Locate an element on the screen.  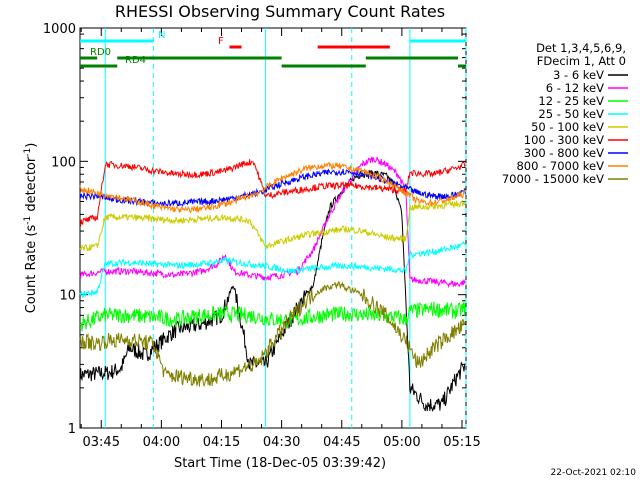
chart-title: RHESSI Observing Summary Count Rates is located at coordinates (280, 11).